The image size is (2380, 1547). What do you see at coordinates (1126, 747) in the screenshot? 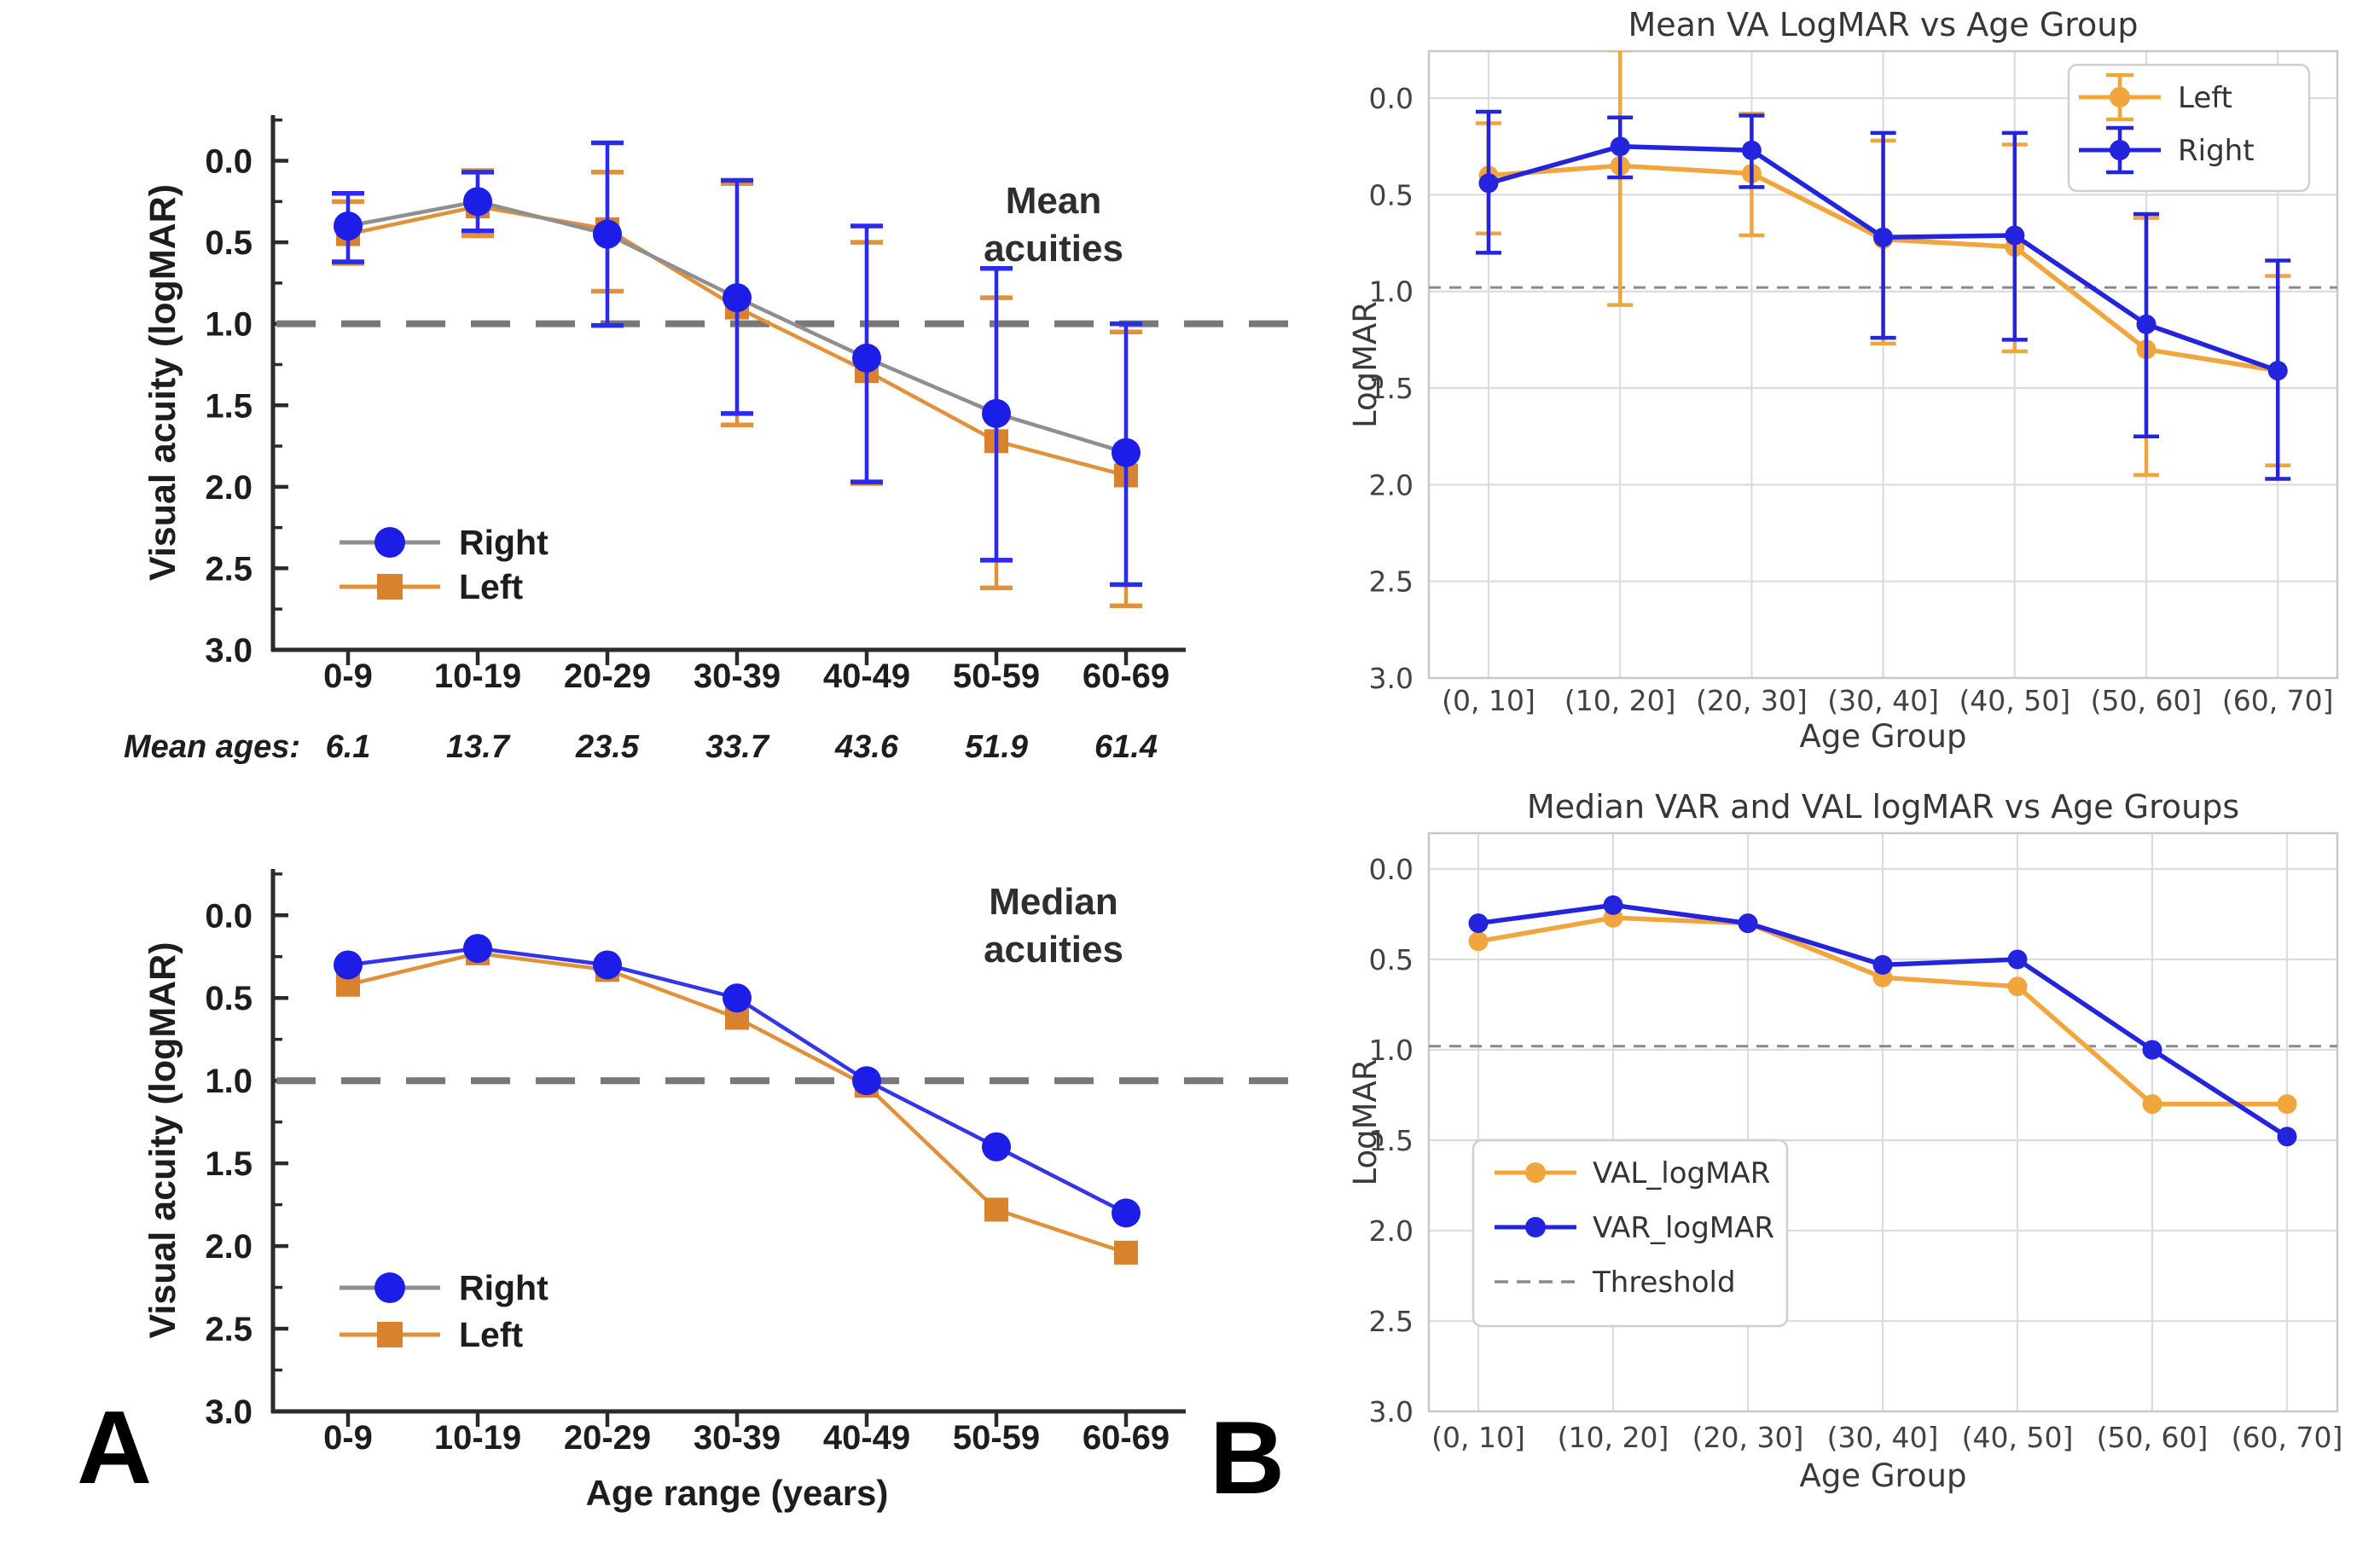
I see `mean-age-value: 61.4` at bounding box center [1126, 747].